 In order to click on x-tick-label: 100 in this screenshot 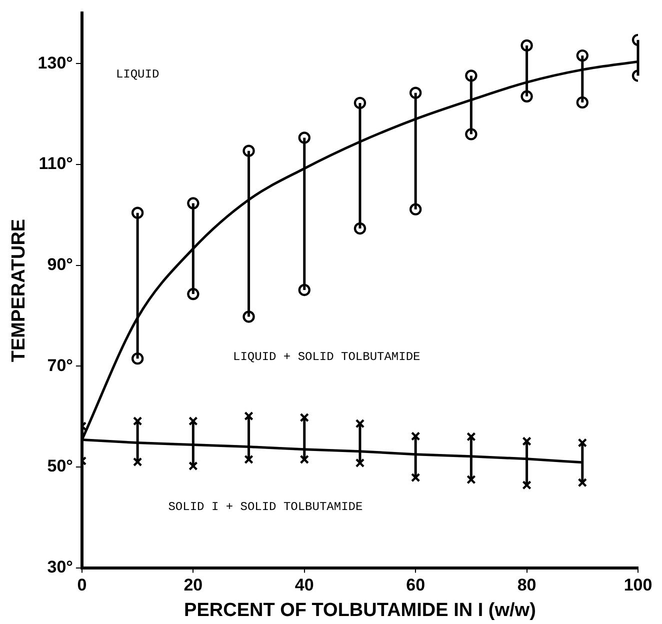, I will do `click(638, 585)`.